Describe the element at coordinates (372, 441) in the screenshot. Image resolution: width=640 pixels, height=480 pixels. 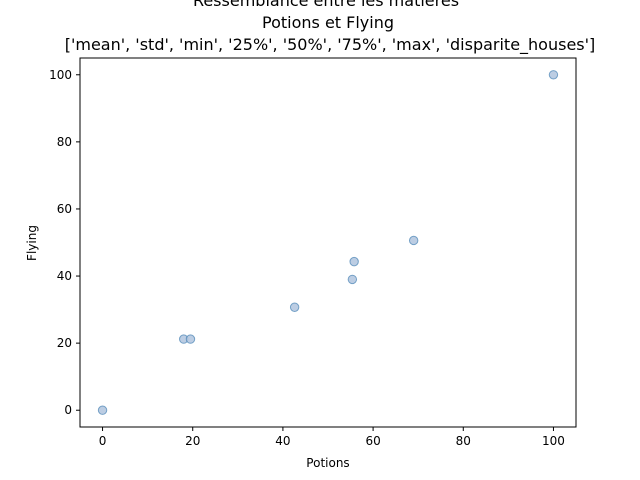
I see `x-tick-label: 60` at that location.